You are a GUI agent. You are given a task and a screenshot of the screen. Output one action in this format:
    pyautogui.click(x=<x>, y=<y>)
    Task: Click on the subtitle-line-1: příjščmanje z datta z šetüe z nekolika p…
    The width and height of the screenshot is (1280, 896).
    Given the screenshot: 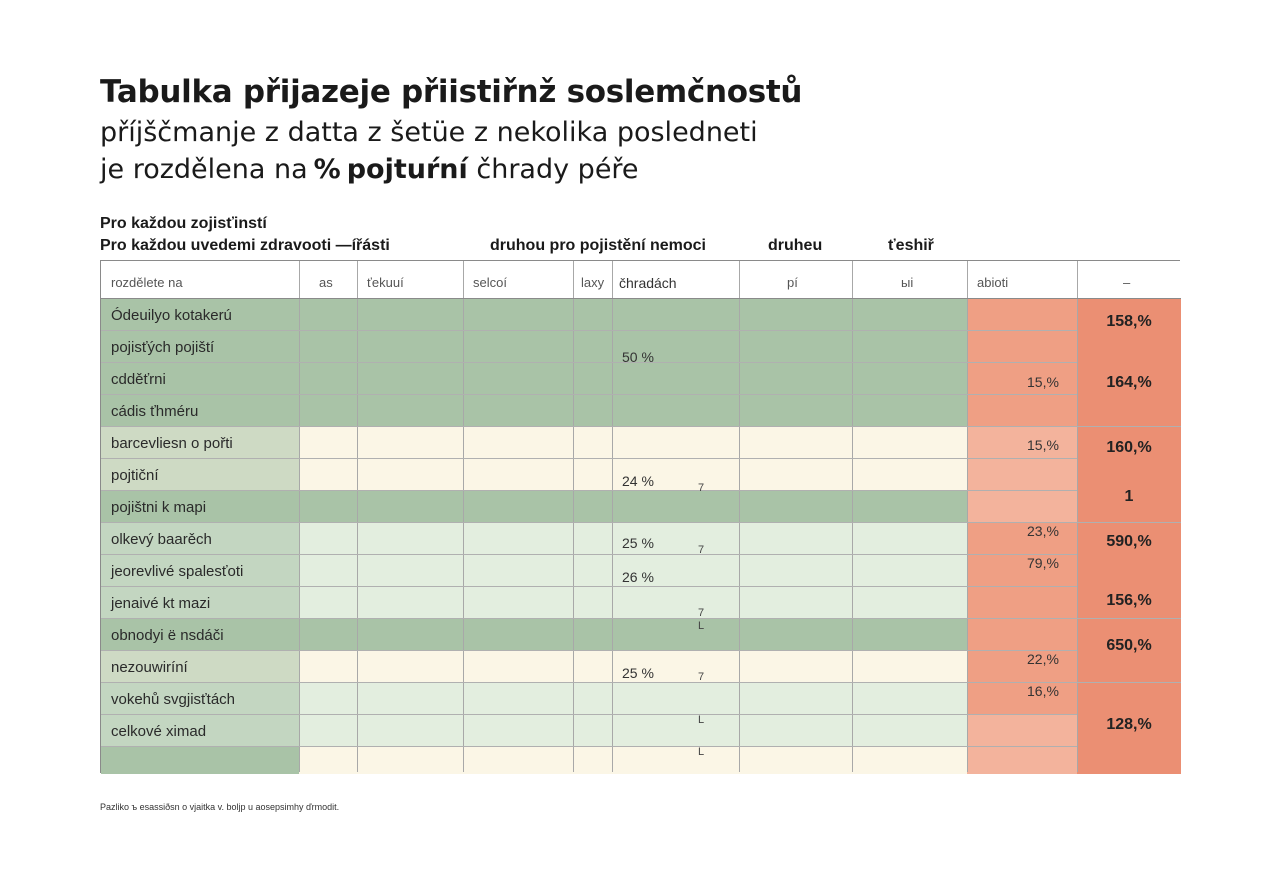 What is the action you would take?
    pyautogui.click(x=429, y=132)
    